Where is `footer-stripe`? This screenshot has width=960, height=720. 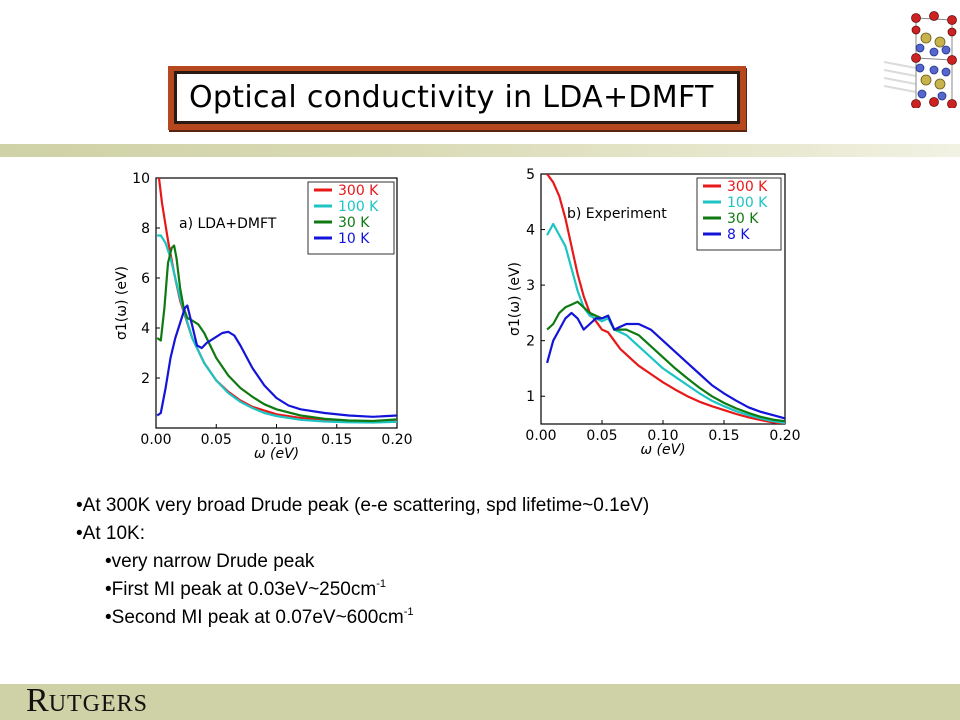 footer-stripe is located at coordinates (480, 702).